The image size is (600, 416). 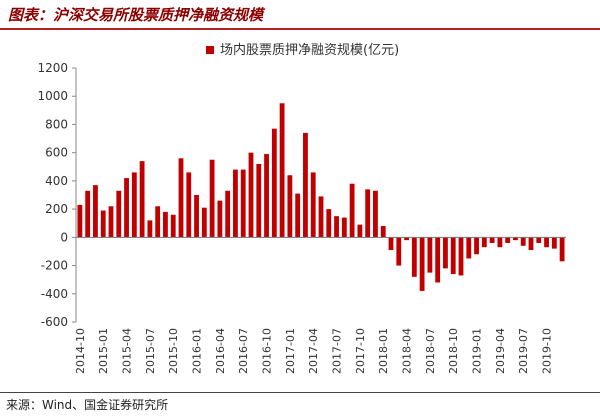 What do you see at coordinates (300, 16) in the screenshot?
I see `report-header: 图表：沪深交易所股票质押净融资规模` at bounding box center [300, 16].